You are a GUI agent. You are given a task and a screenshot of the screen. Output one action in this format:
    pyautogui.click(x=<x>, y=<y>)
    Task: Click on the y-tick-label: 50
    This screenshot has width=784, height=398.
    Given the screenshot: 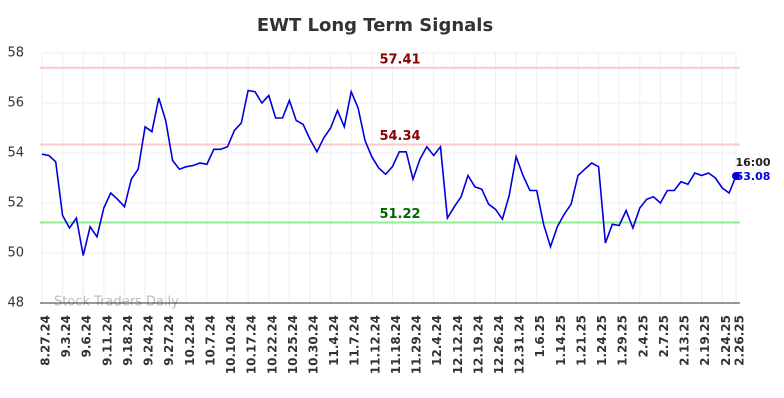 What is the action you would take?
    pyautogui.click(x=15, y=253)
    